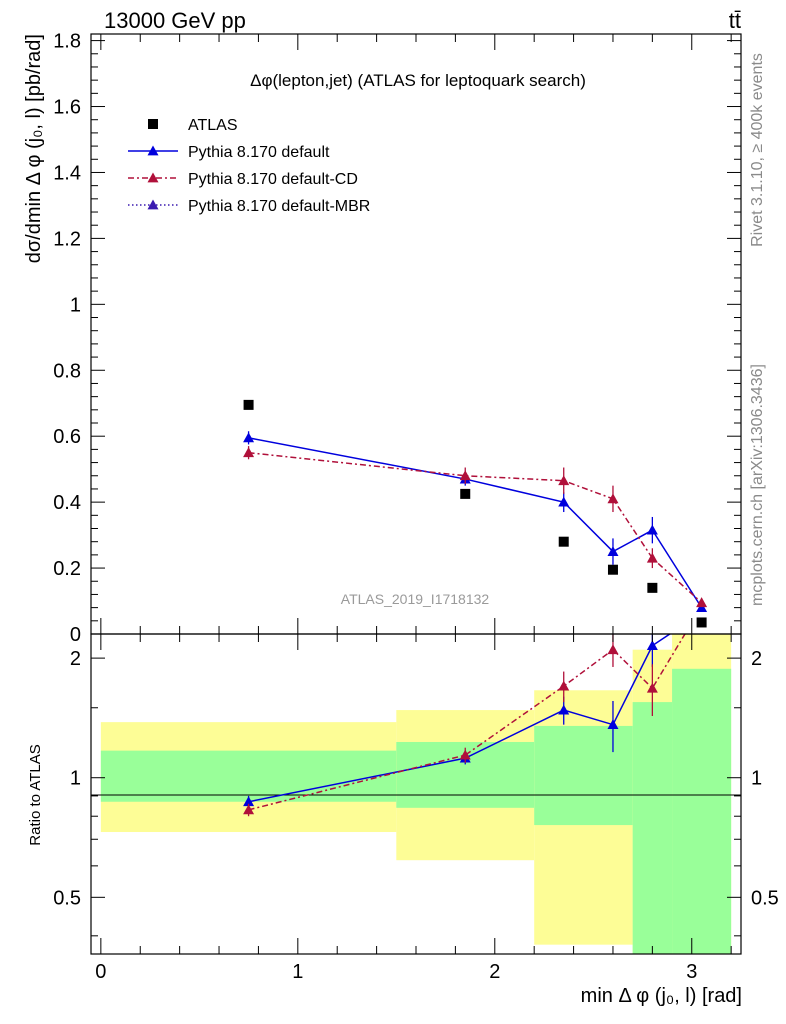  What do you see at coordinates (756, 659) in the screenshot?
I see `ratio-ytick-label-right-2: 2` at bounding box center [756, 659].